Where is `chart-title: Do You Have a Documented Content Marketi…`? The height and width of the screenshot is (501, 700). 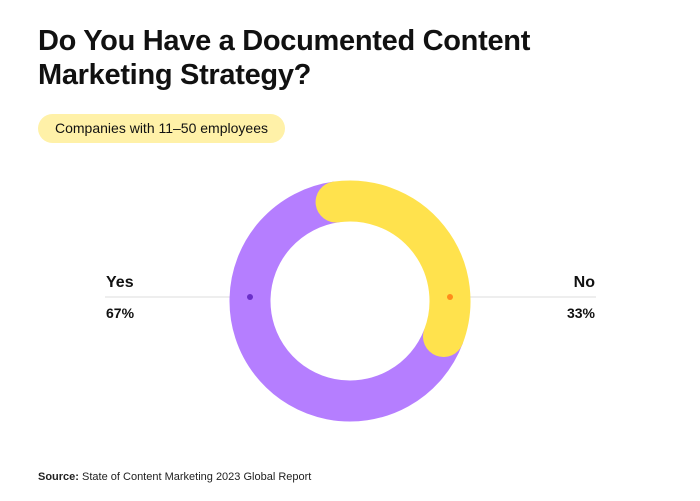
chart-title: Do You Have a Documented Content Marketi… is located at coordinates (284, 58).